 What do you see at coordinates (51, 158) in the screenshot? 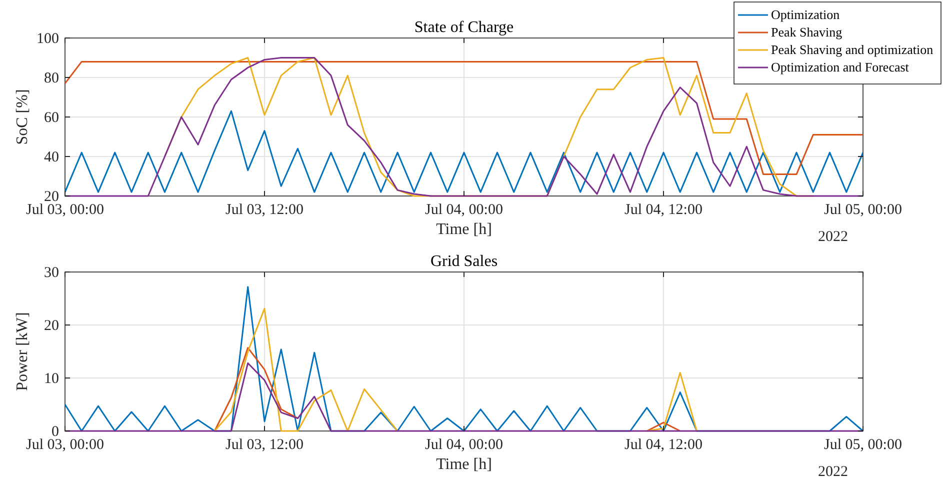
I see `y-tick-label: 40` at bounding box center [51, 158].